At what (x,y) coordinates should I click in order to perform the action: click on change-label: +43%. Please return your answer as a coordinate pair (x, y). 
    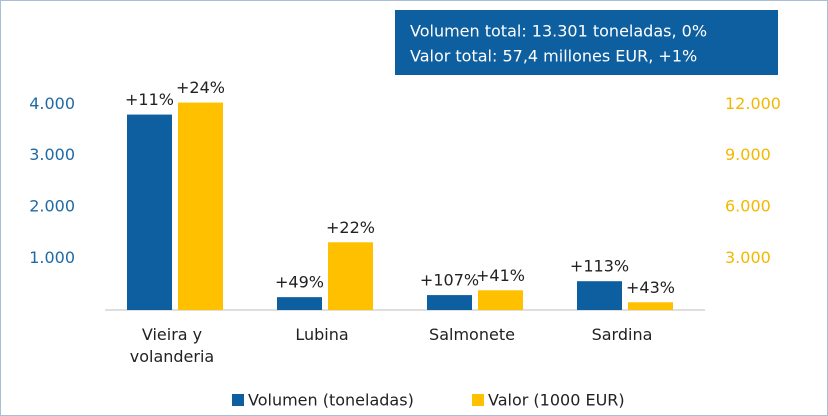
    Looking at the image, I should click on (650, 287).